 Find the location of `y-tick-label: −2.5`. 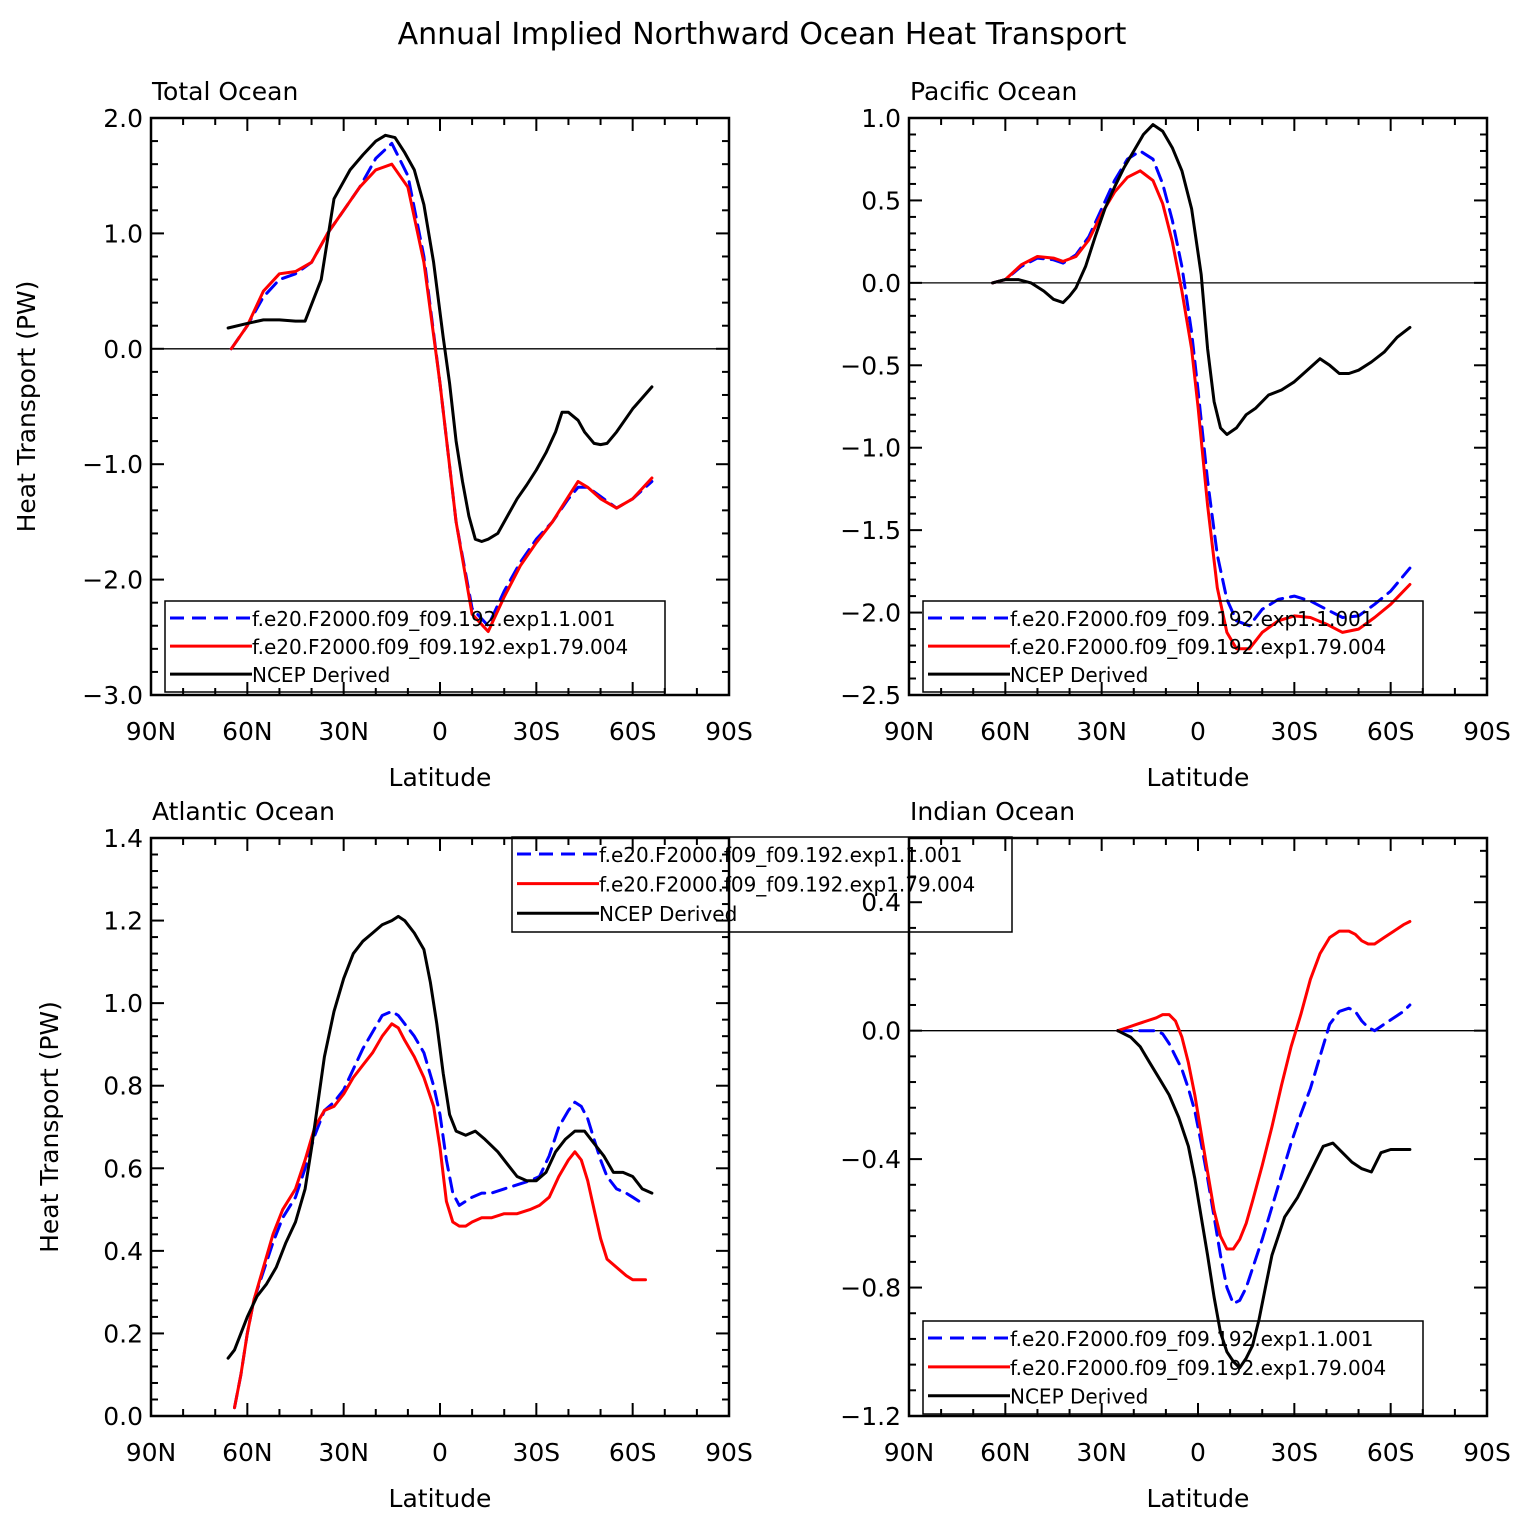

y-tick-label: −2.5 is located at coordinates (870, 695).